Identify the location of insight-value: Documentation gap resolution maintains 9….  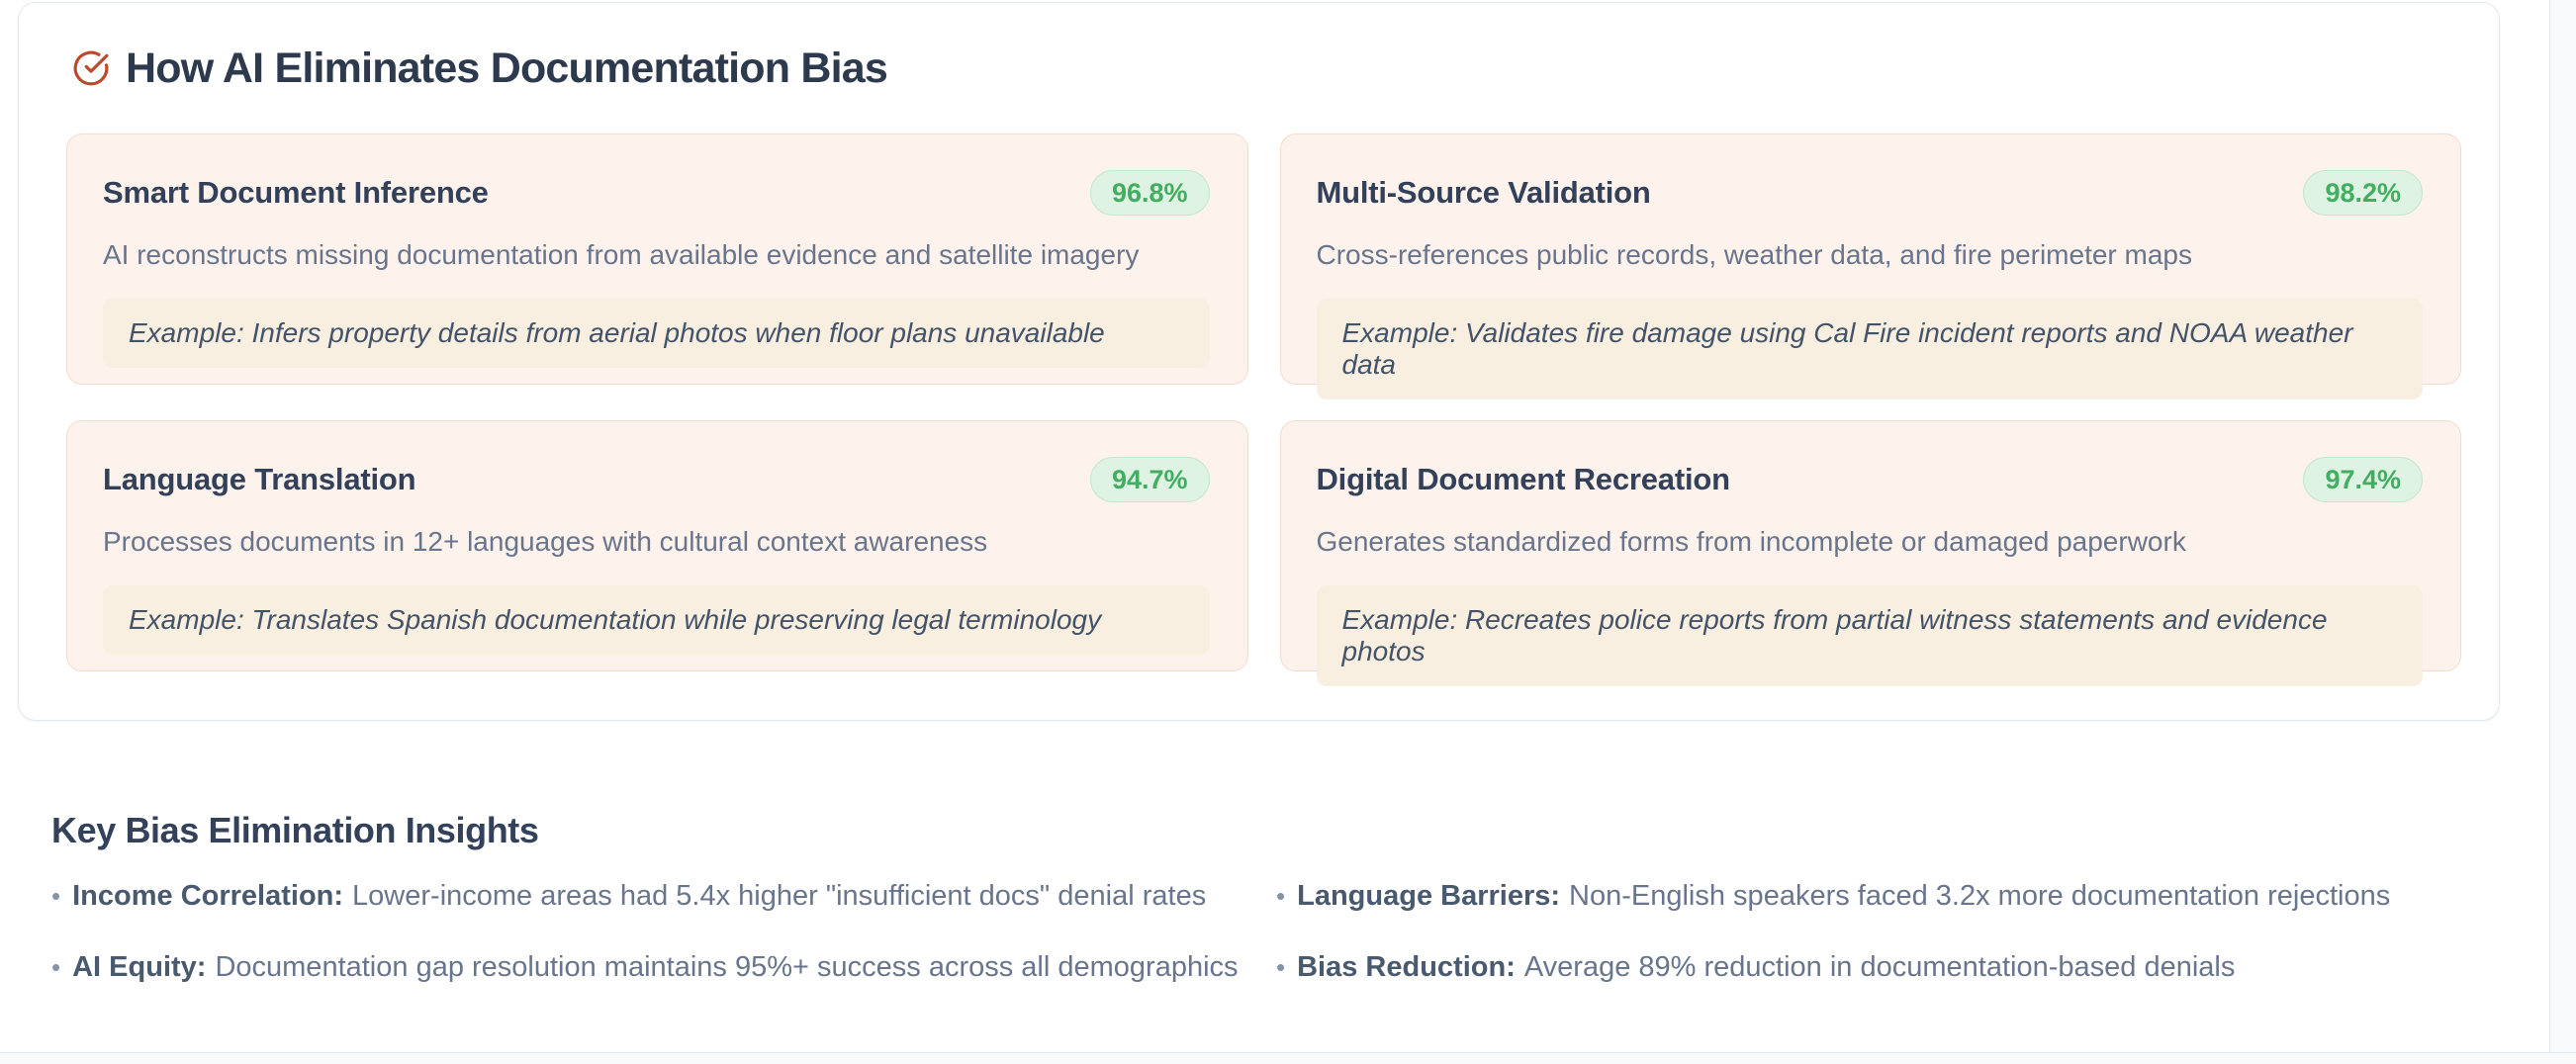
(727, 967).